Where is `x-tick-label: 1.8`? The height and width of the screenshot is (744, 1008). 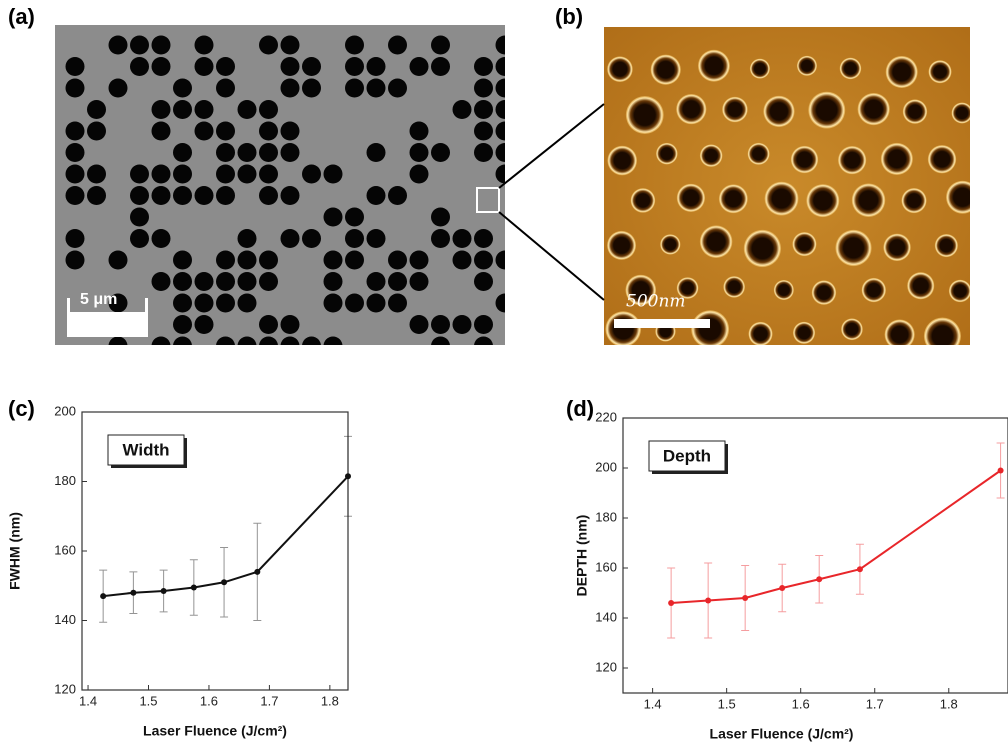
x-tick-label: 1.8 is located at coordinates (949, 703).